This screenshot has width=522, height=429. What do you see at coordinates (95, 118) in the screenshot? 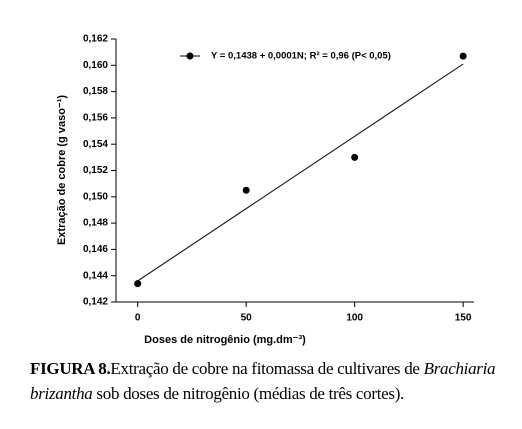
I see `y-tick-label: 0,156` at bounding box center [95, 118].